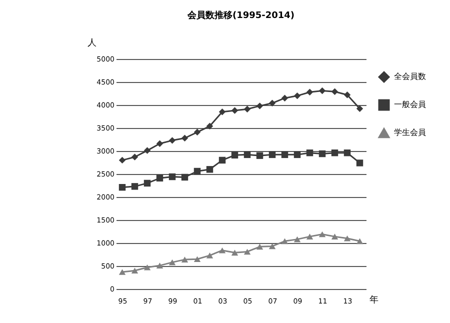  I want to click on legend-label: 全会員数, so click(410, 76).